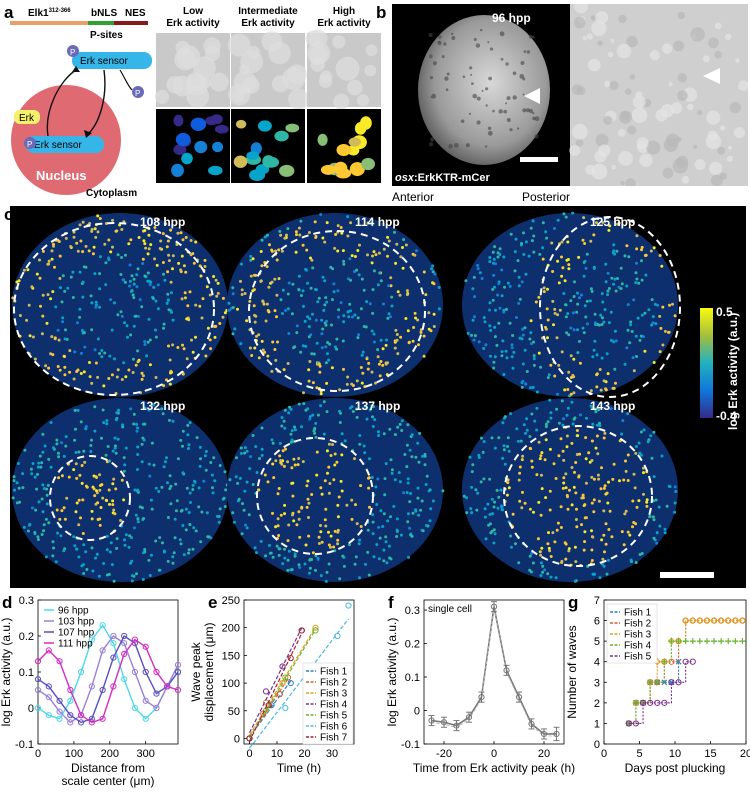 Image resolution: width=750 pixels, height=794 pixels. I want to click on erk-sensor-top-label: Erk sensor, so click(104, 61).